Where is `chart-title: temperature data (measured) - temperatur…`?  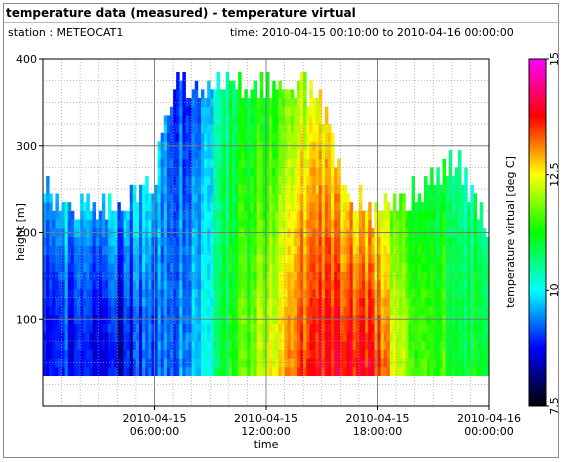
chart-title: temperature data (measured) - temperatur… is located at coordinates (181, 13).